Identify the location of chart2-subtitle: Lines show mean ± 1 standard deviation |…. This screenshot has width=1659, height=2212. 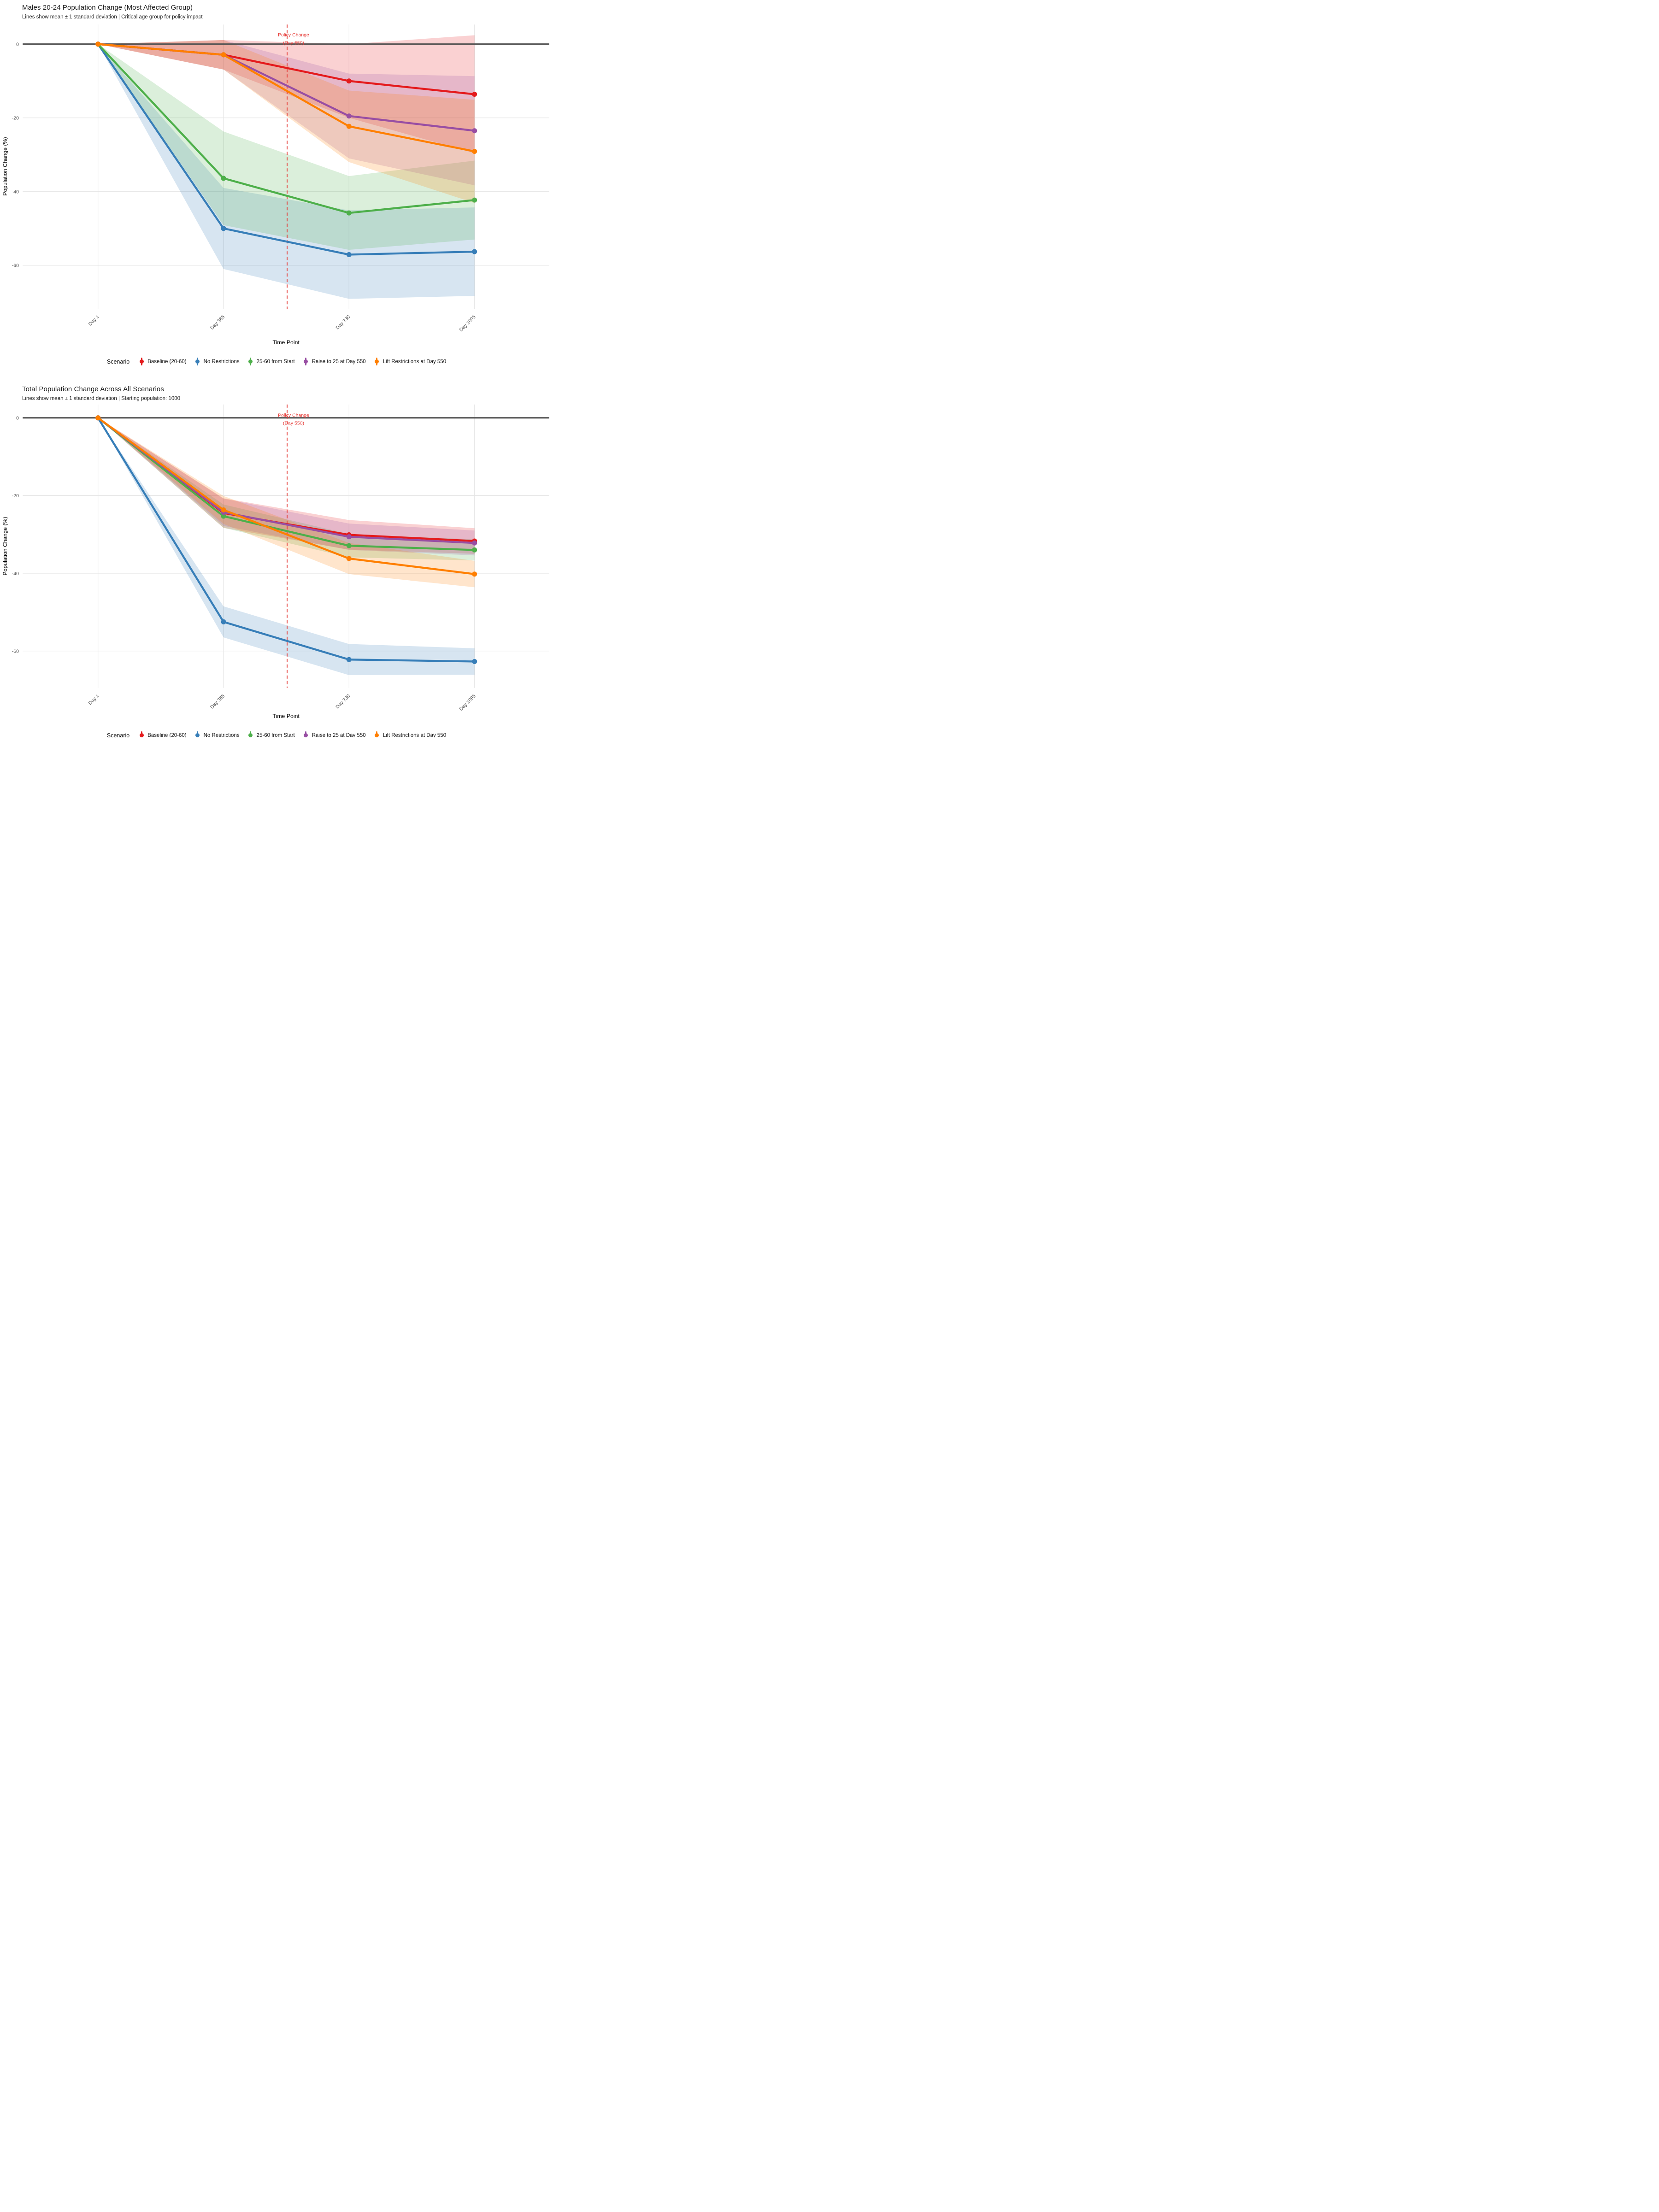
(101, 398).